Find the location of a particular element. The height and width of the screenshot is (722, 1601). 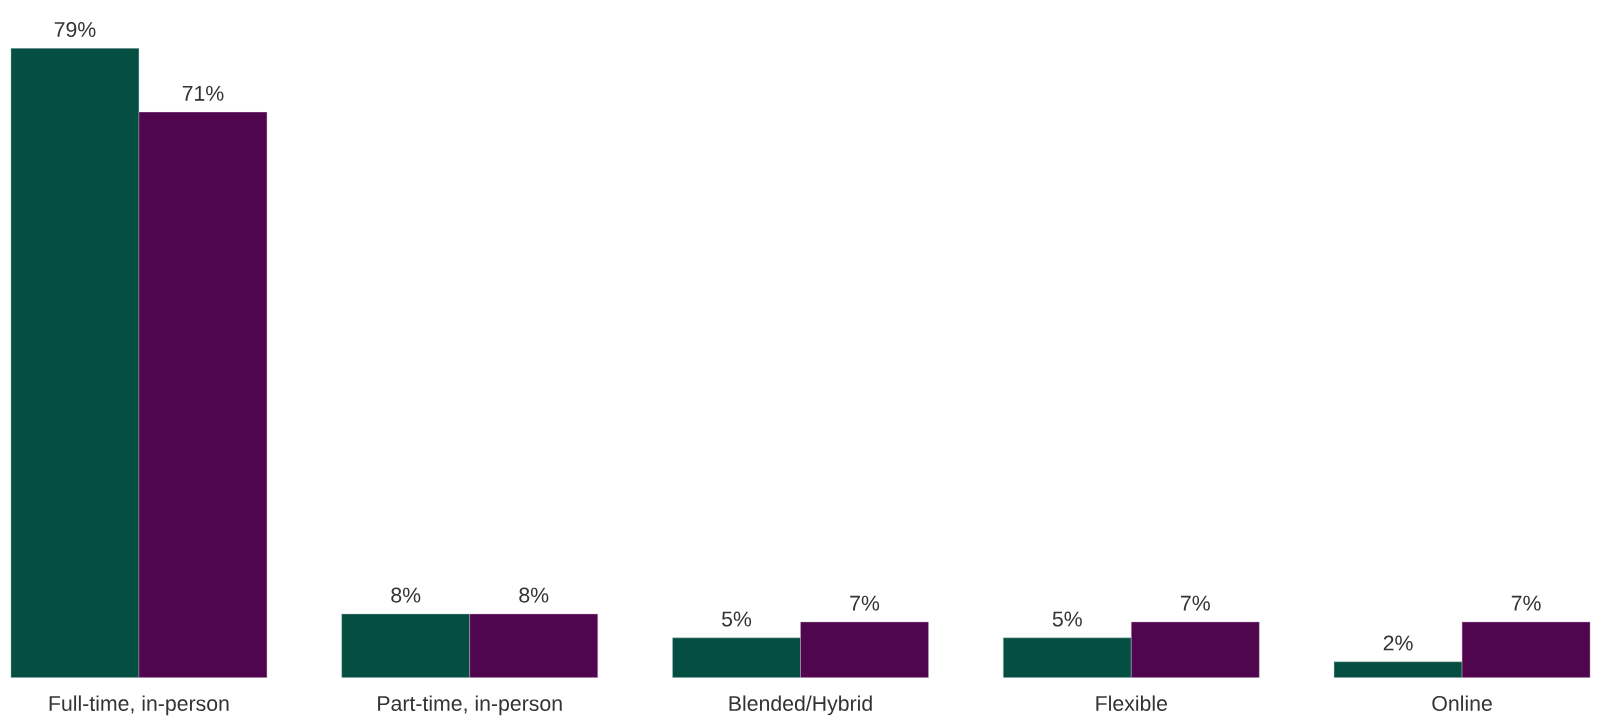

x-tick-label: Full-time, in-person is located at coordinates (139, 705).